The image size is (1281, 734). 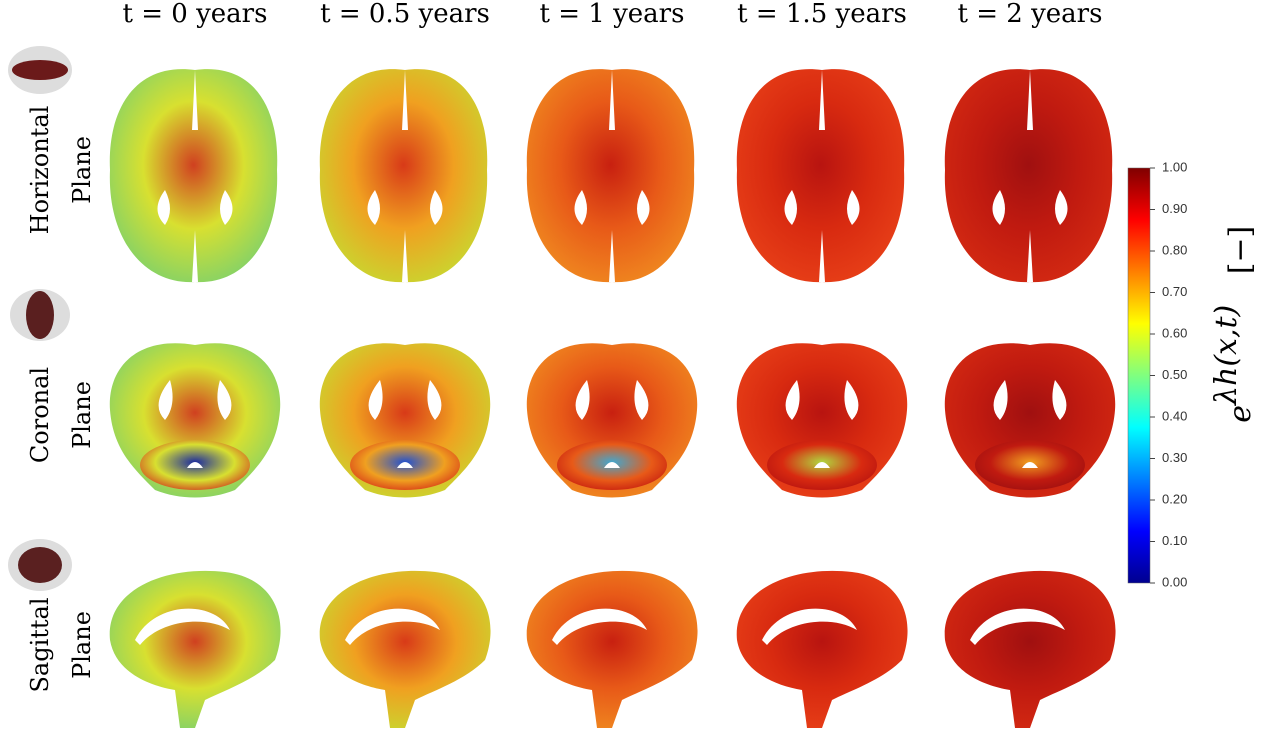 What do you see at coordinates (1174, 291) in the screenshot?
I see `tick-label: 0.70` at bounding box center [1174, 291].